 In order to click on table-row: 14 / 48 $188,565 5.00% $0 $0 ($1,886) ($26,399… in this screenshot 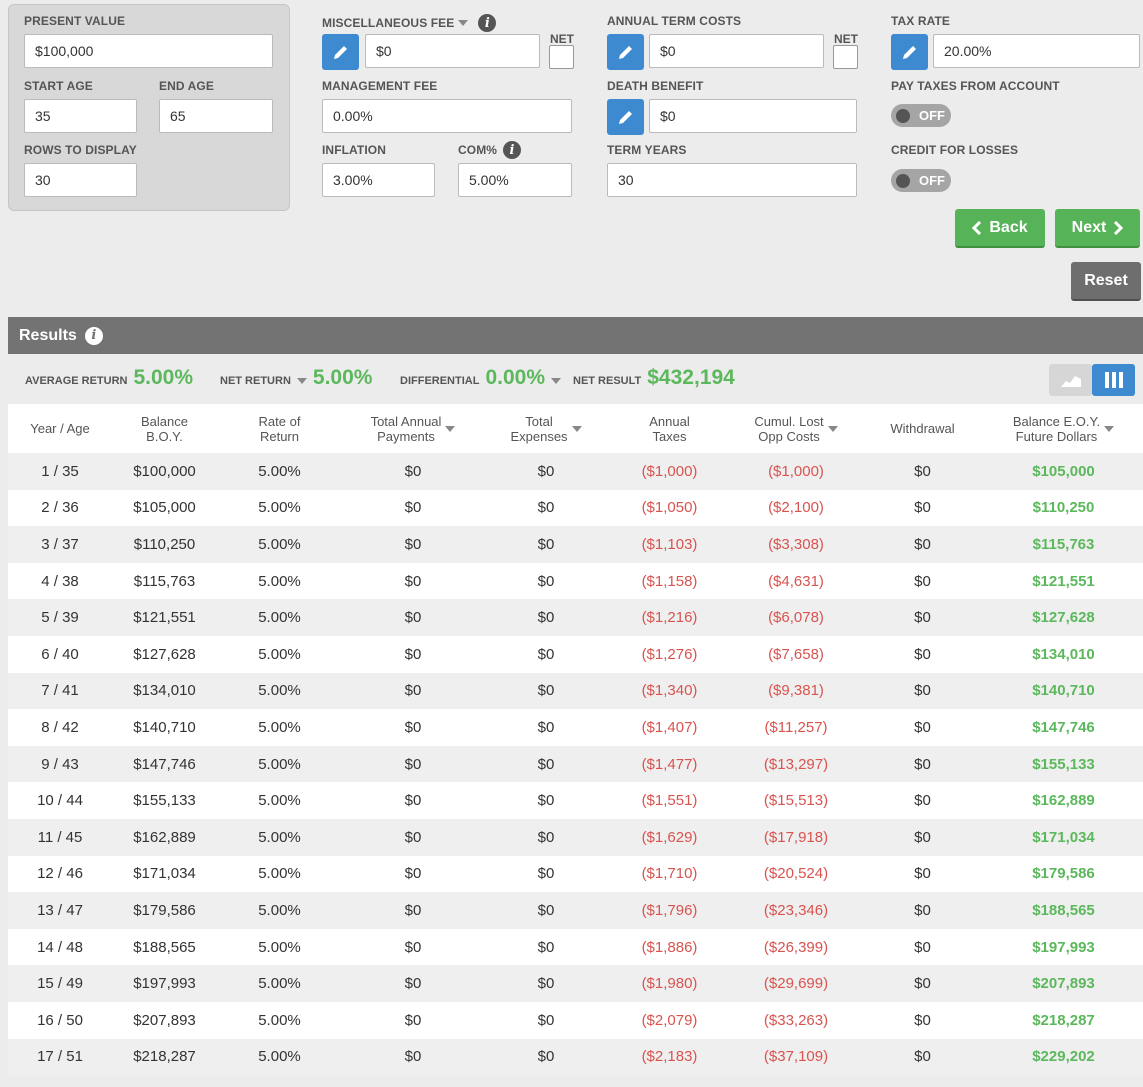, I will do `click(575, 947)`.